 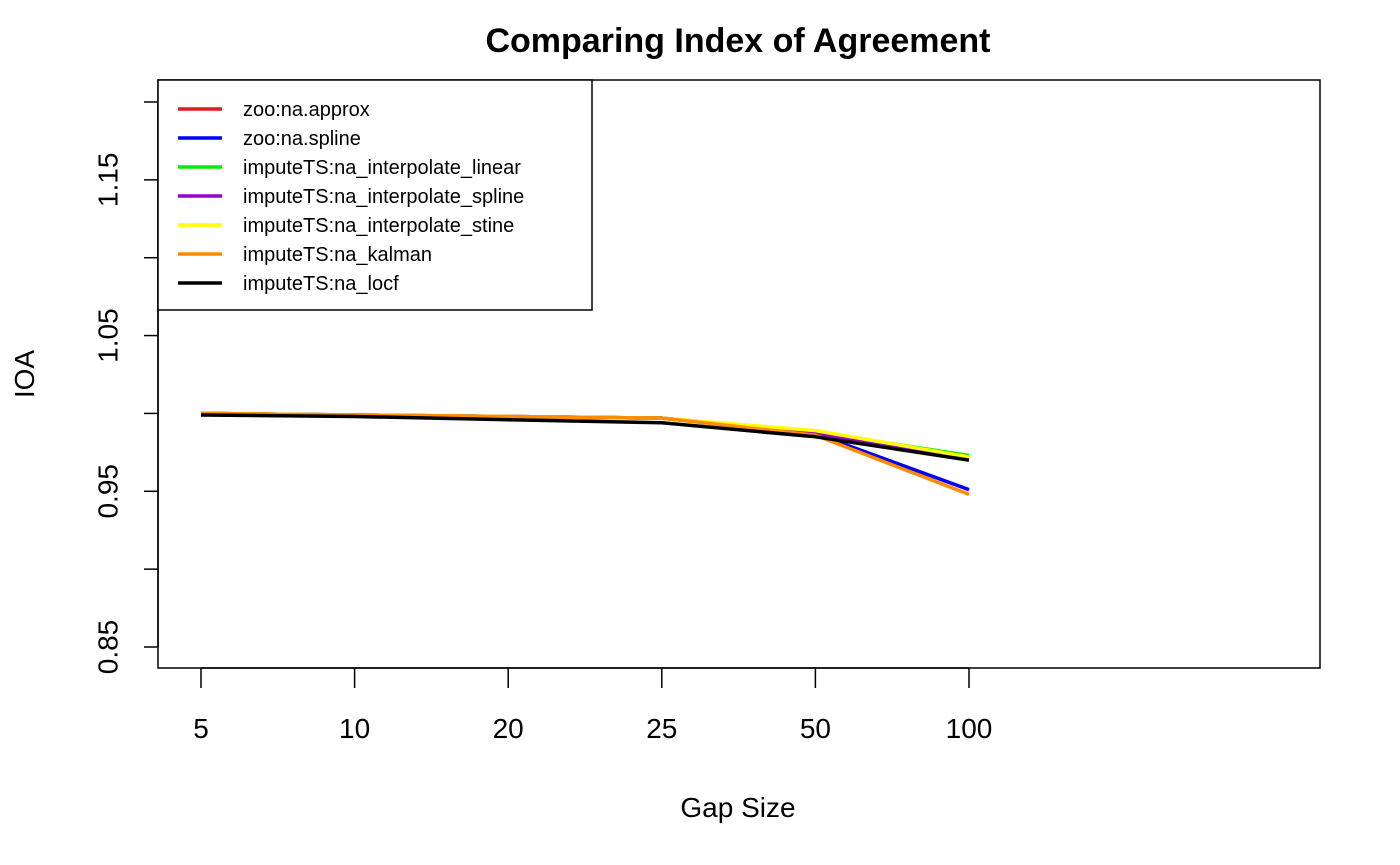 What do you see at coordinates (969, 728) in the screenshot?
I see `x-tick-label: 100` at bounding box center [969, 728].